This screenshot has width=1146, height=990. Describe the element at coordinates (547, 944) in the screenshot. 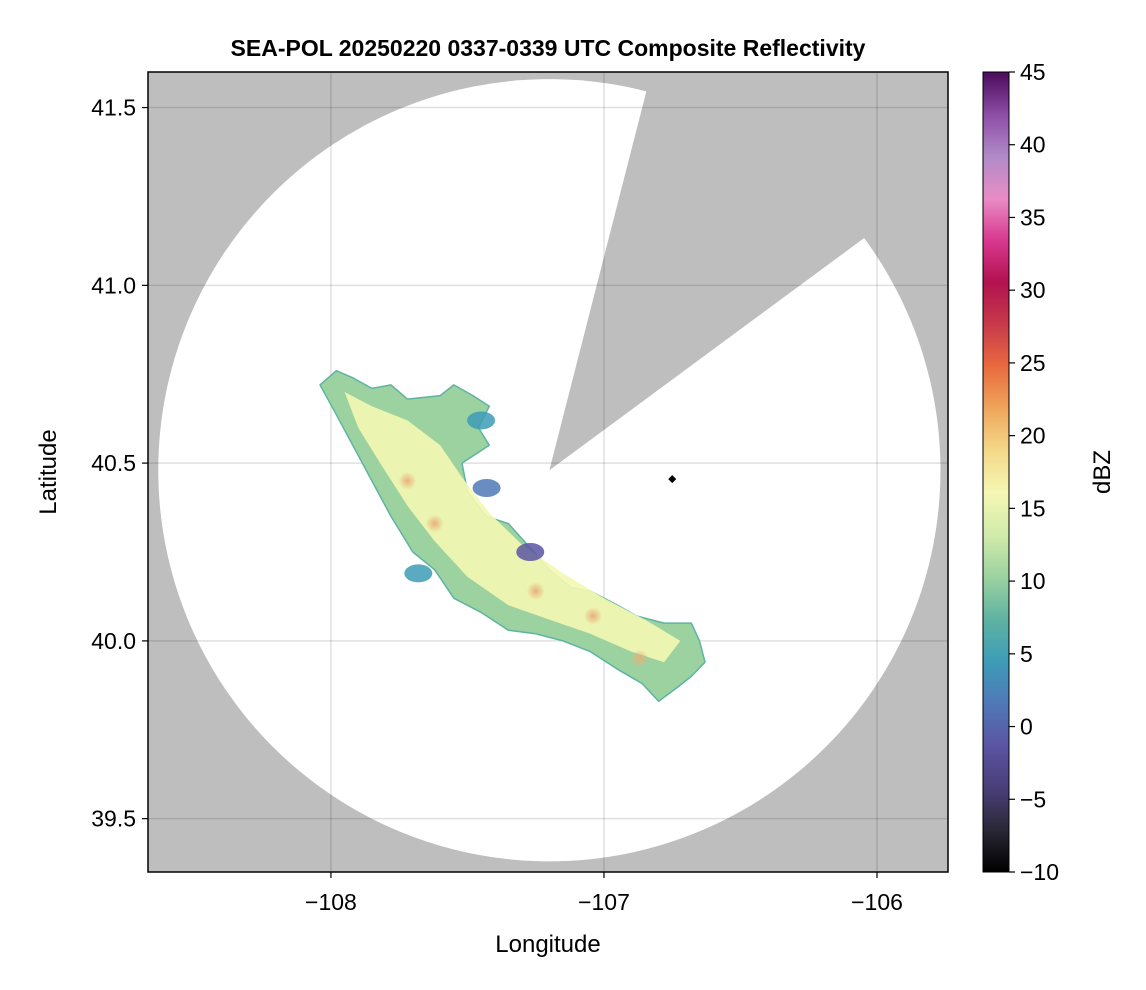

I see `x-axis-label: Longitude` at that location.